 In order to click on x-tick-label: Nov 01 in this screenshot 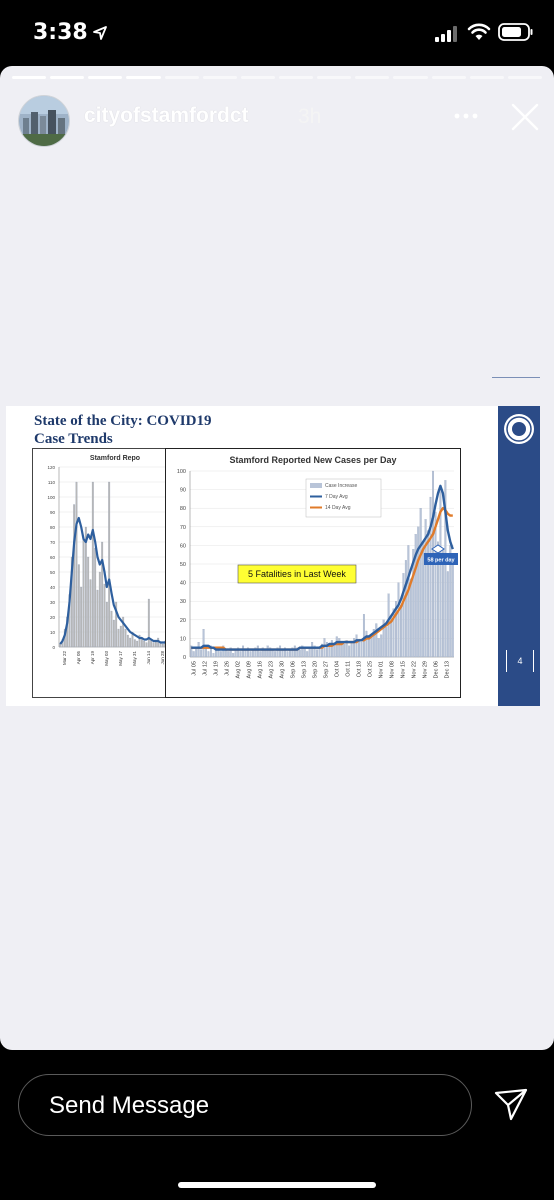, I will do `click(382, 669)`.